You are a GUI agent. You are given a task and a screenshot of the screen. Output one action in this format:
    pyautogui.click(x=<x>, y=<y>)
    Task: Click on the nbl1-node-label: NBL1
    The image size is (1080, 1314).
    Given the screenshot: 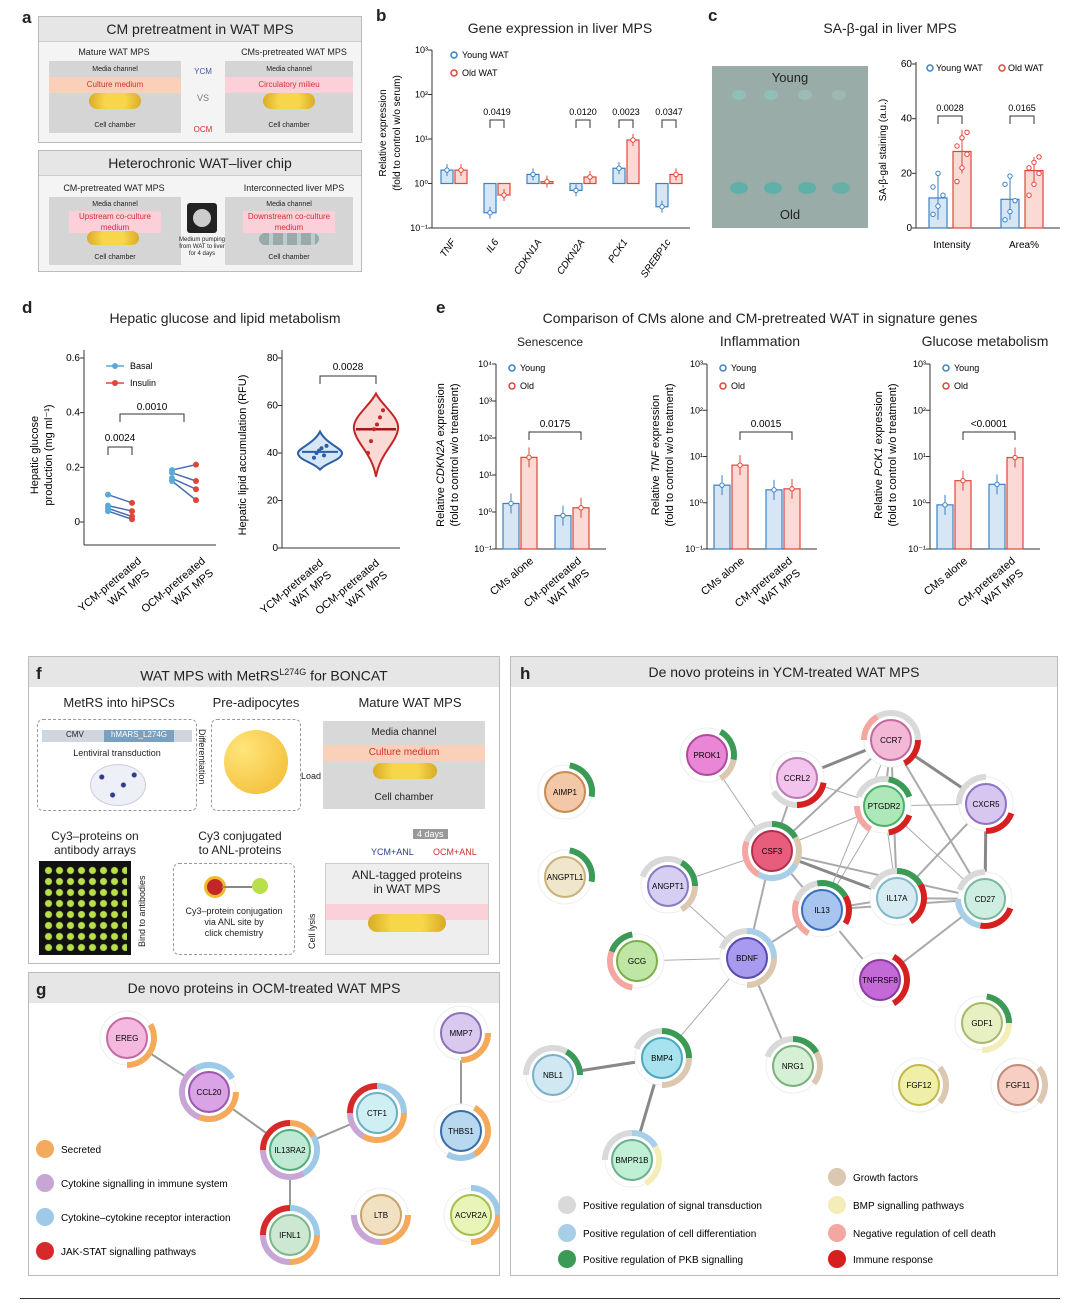 What is the action you would take?
    pyautogui.click(x=553, y=1075)
    